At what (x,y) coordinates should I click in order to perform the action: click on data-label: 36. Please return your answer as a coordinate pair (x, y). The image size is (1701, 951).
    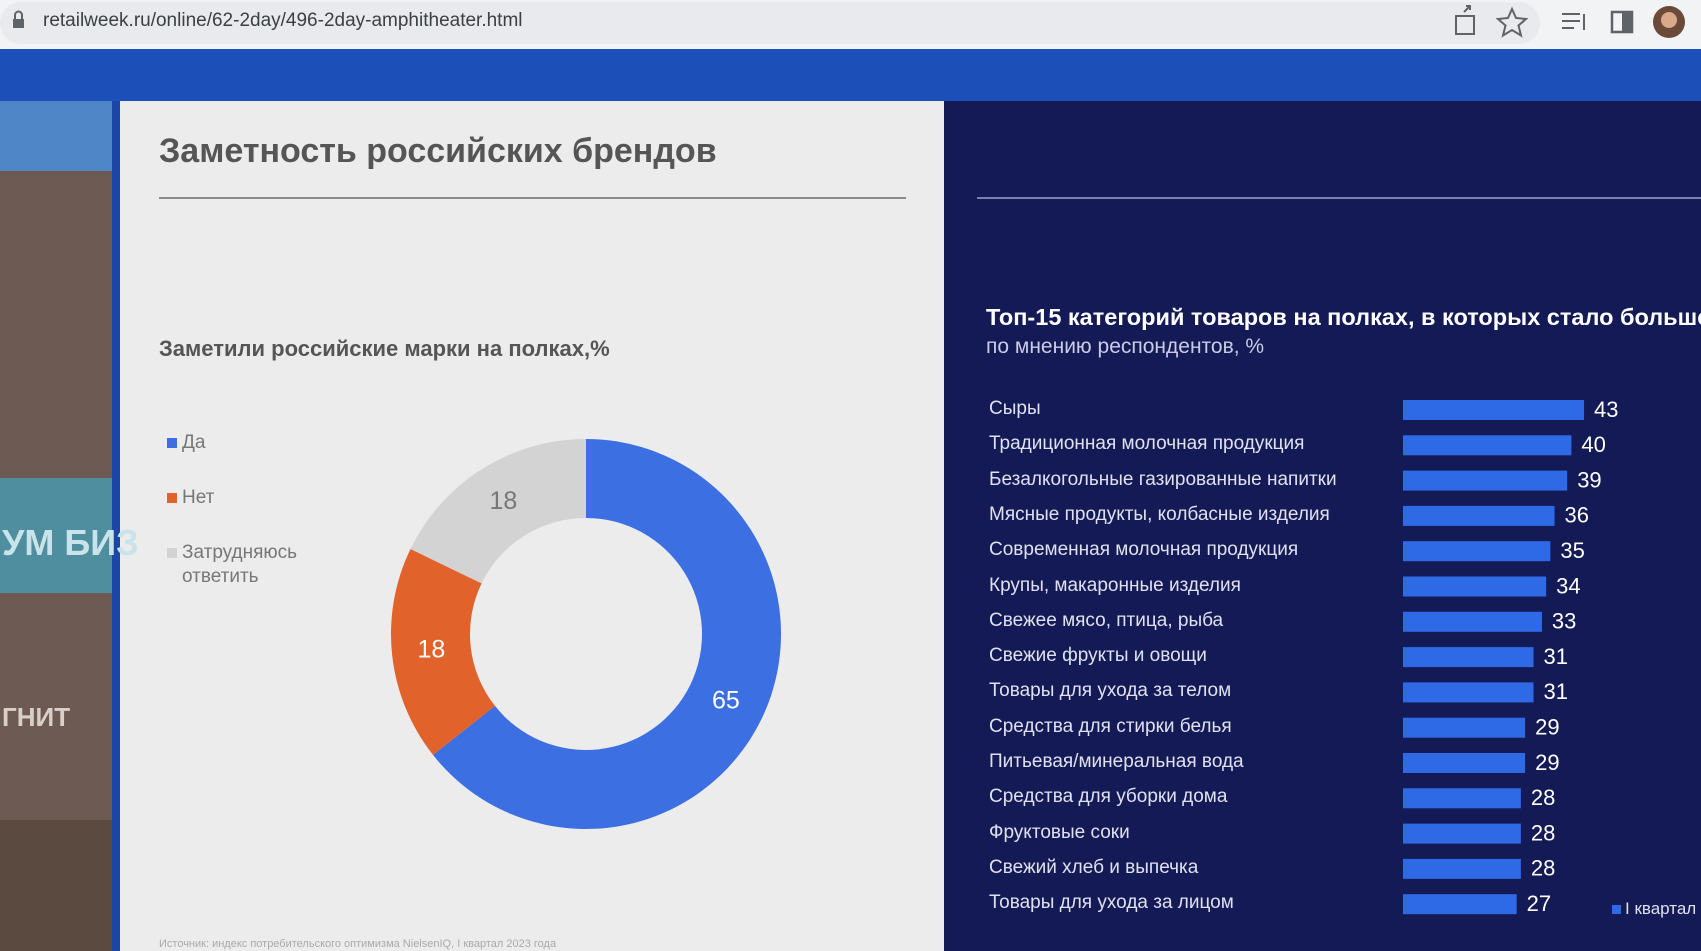
    Looking at the image, I should click on (1577, 515).